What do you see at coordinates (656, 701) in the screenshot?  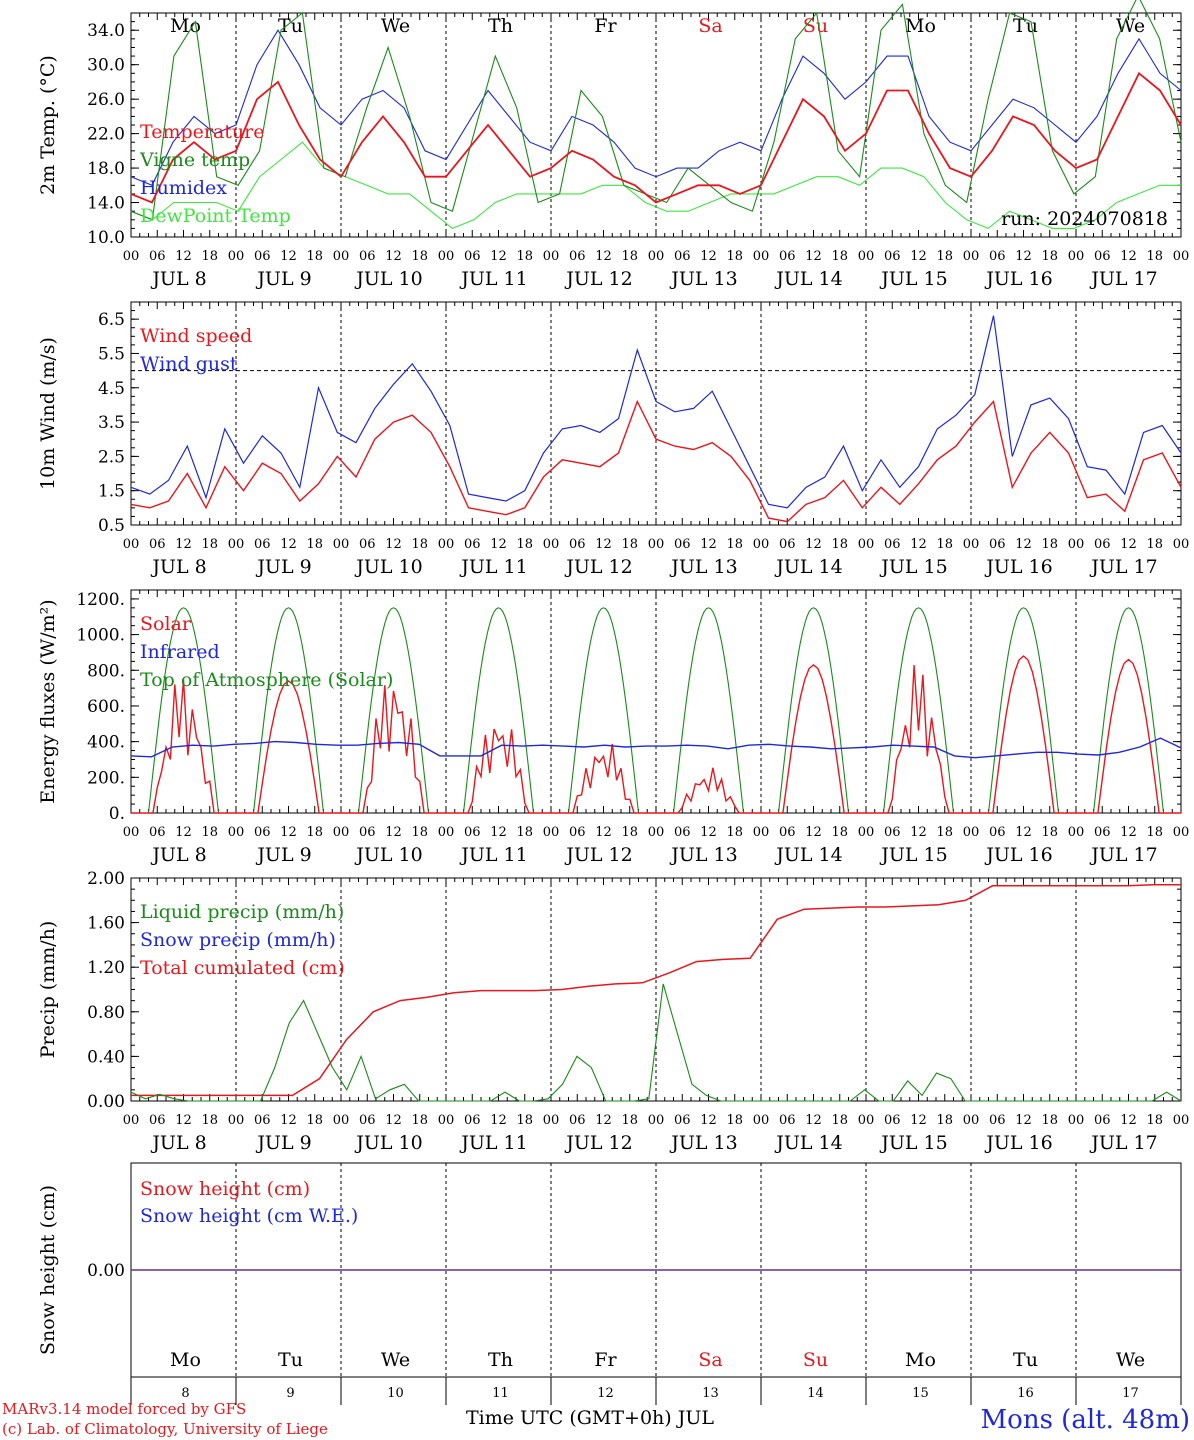 I see `plot-frame` at bounding box center [656, 701].